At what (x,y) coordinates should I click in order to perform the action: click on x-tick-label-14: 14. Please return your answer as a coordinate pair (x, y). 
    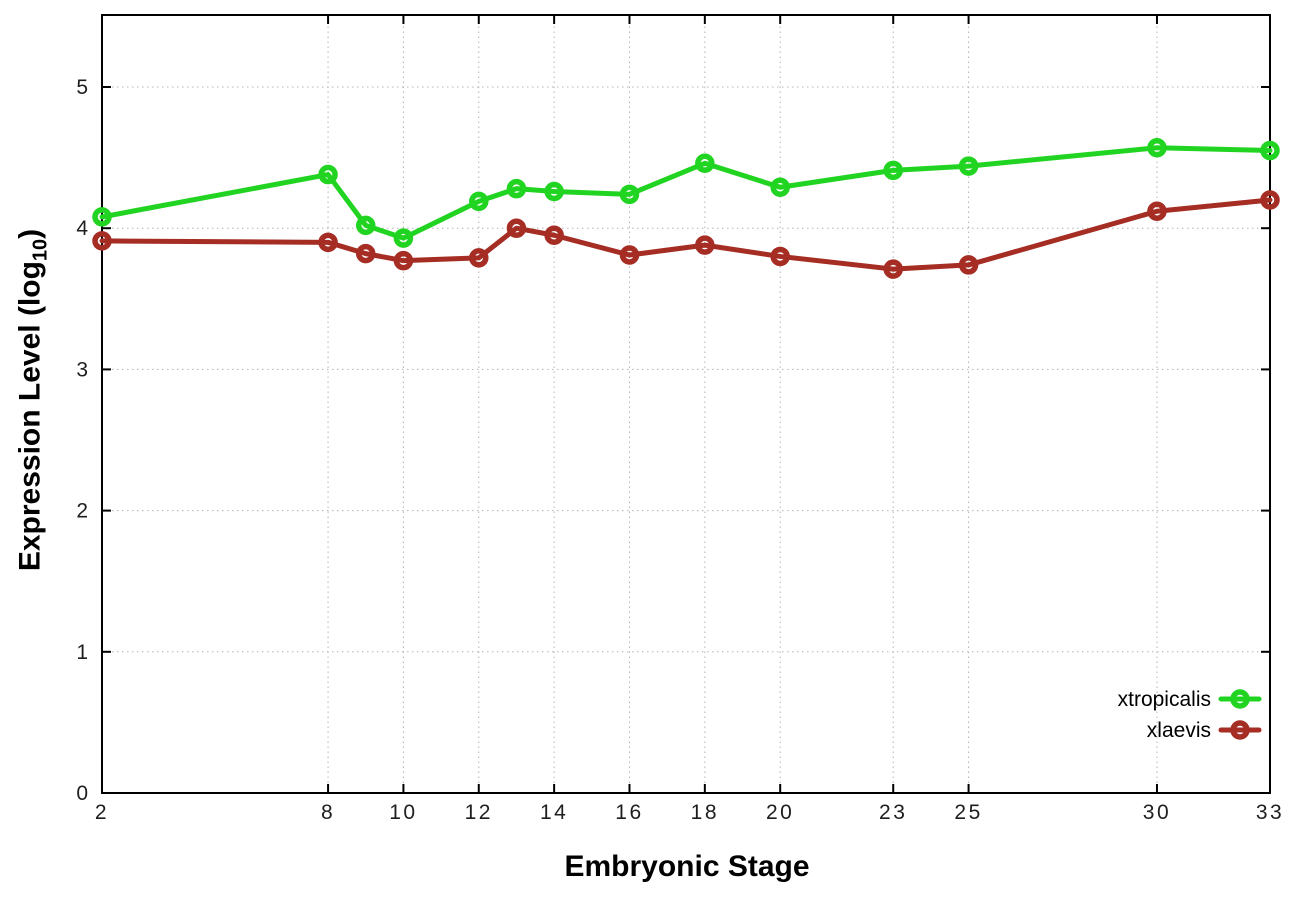
    Looking at the image, I should click on (554, 812).